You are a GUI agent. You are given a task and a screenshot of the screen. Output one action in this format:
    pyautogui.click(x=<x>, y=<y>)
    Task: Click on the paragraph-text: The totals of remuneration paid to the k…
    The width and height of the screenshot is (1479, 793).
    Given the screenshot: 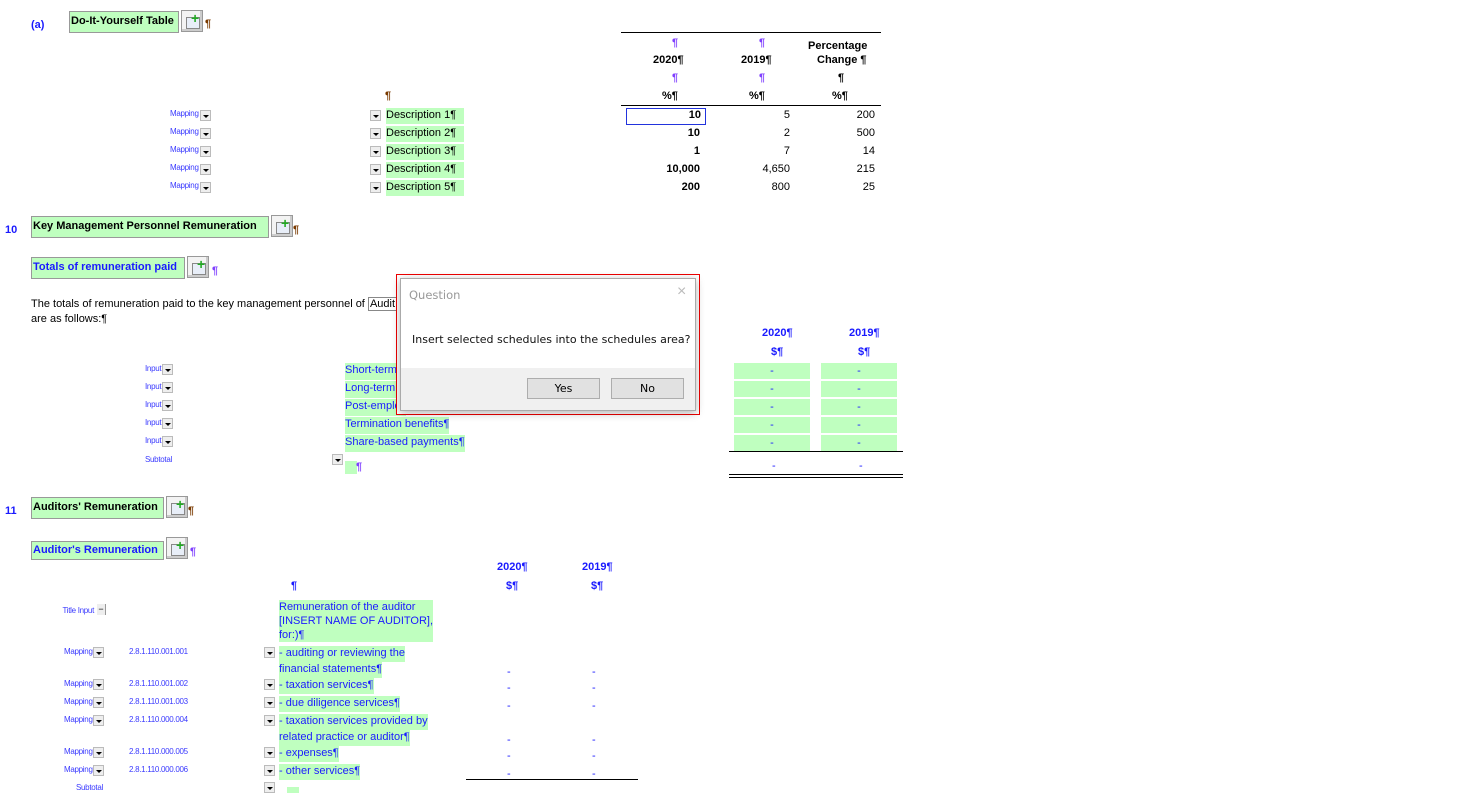 What is the action you would take?
    pyautogui.click(x=199, y=304)
    